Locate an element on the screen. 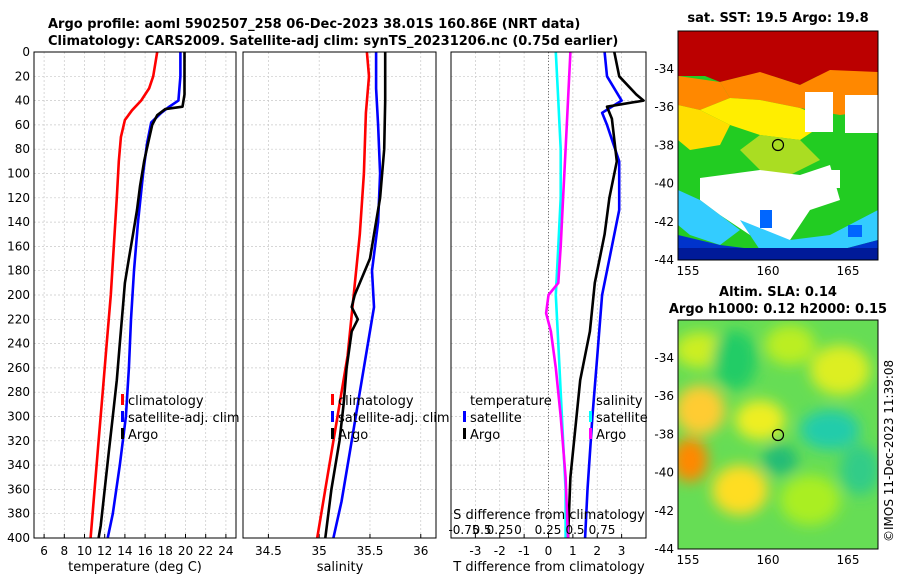 The width and height of the screenshot is (900, 580). legend2-clim-swatch is located at coordinates (332, 399).